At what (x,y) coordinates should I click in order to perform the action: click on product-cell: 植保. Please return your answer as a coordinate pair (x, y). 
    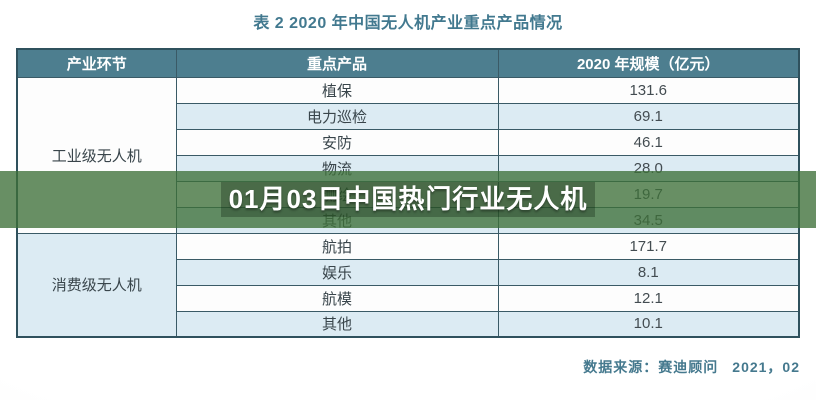
    Looking at the image, I should click on (337, 90).